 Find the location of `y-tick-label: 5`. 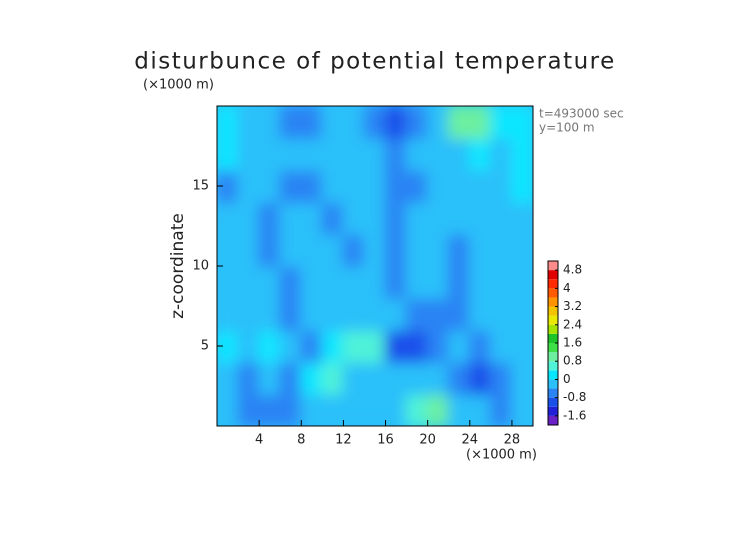

y-tick-label: 5 is located at coordinates (205, 346).